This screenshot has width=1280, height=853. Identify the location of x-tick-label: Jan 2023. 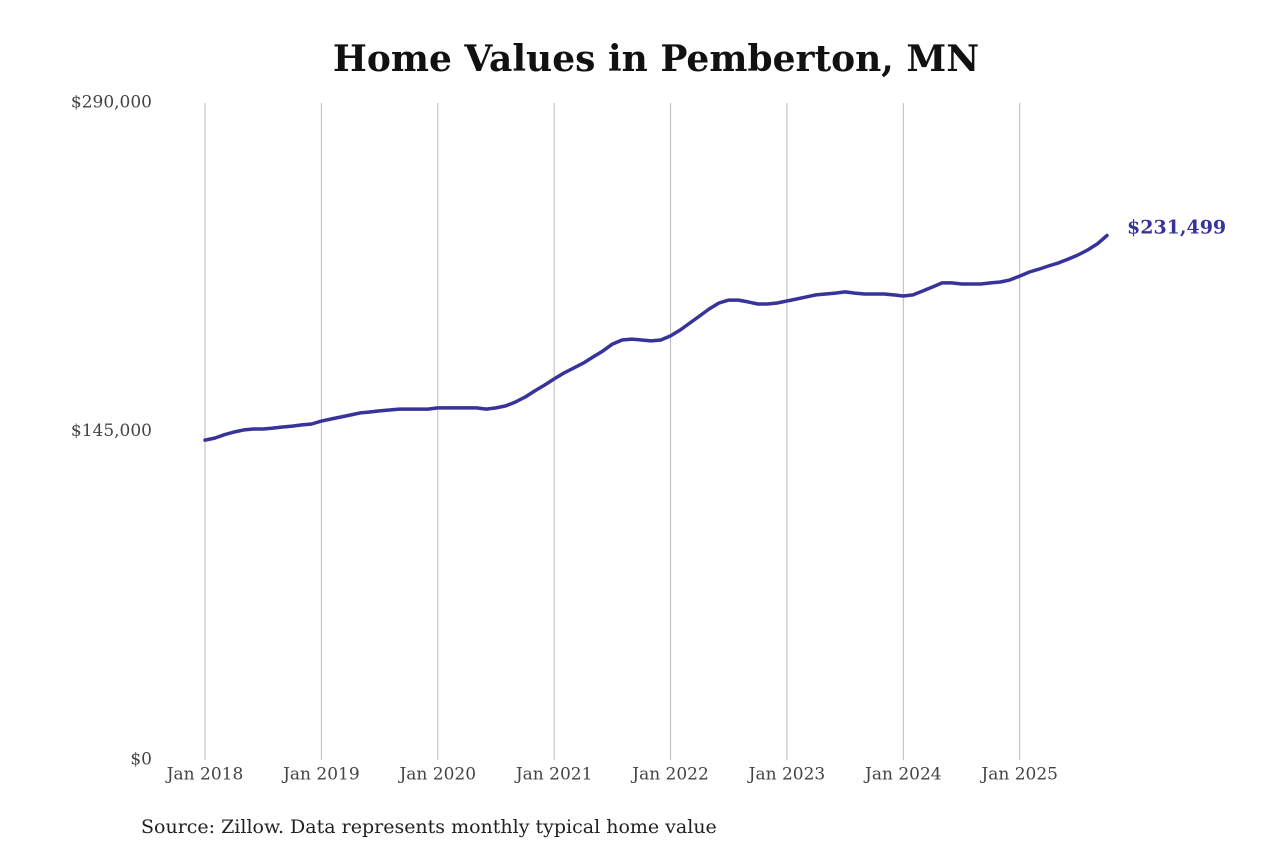
(786, 775).